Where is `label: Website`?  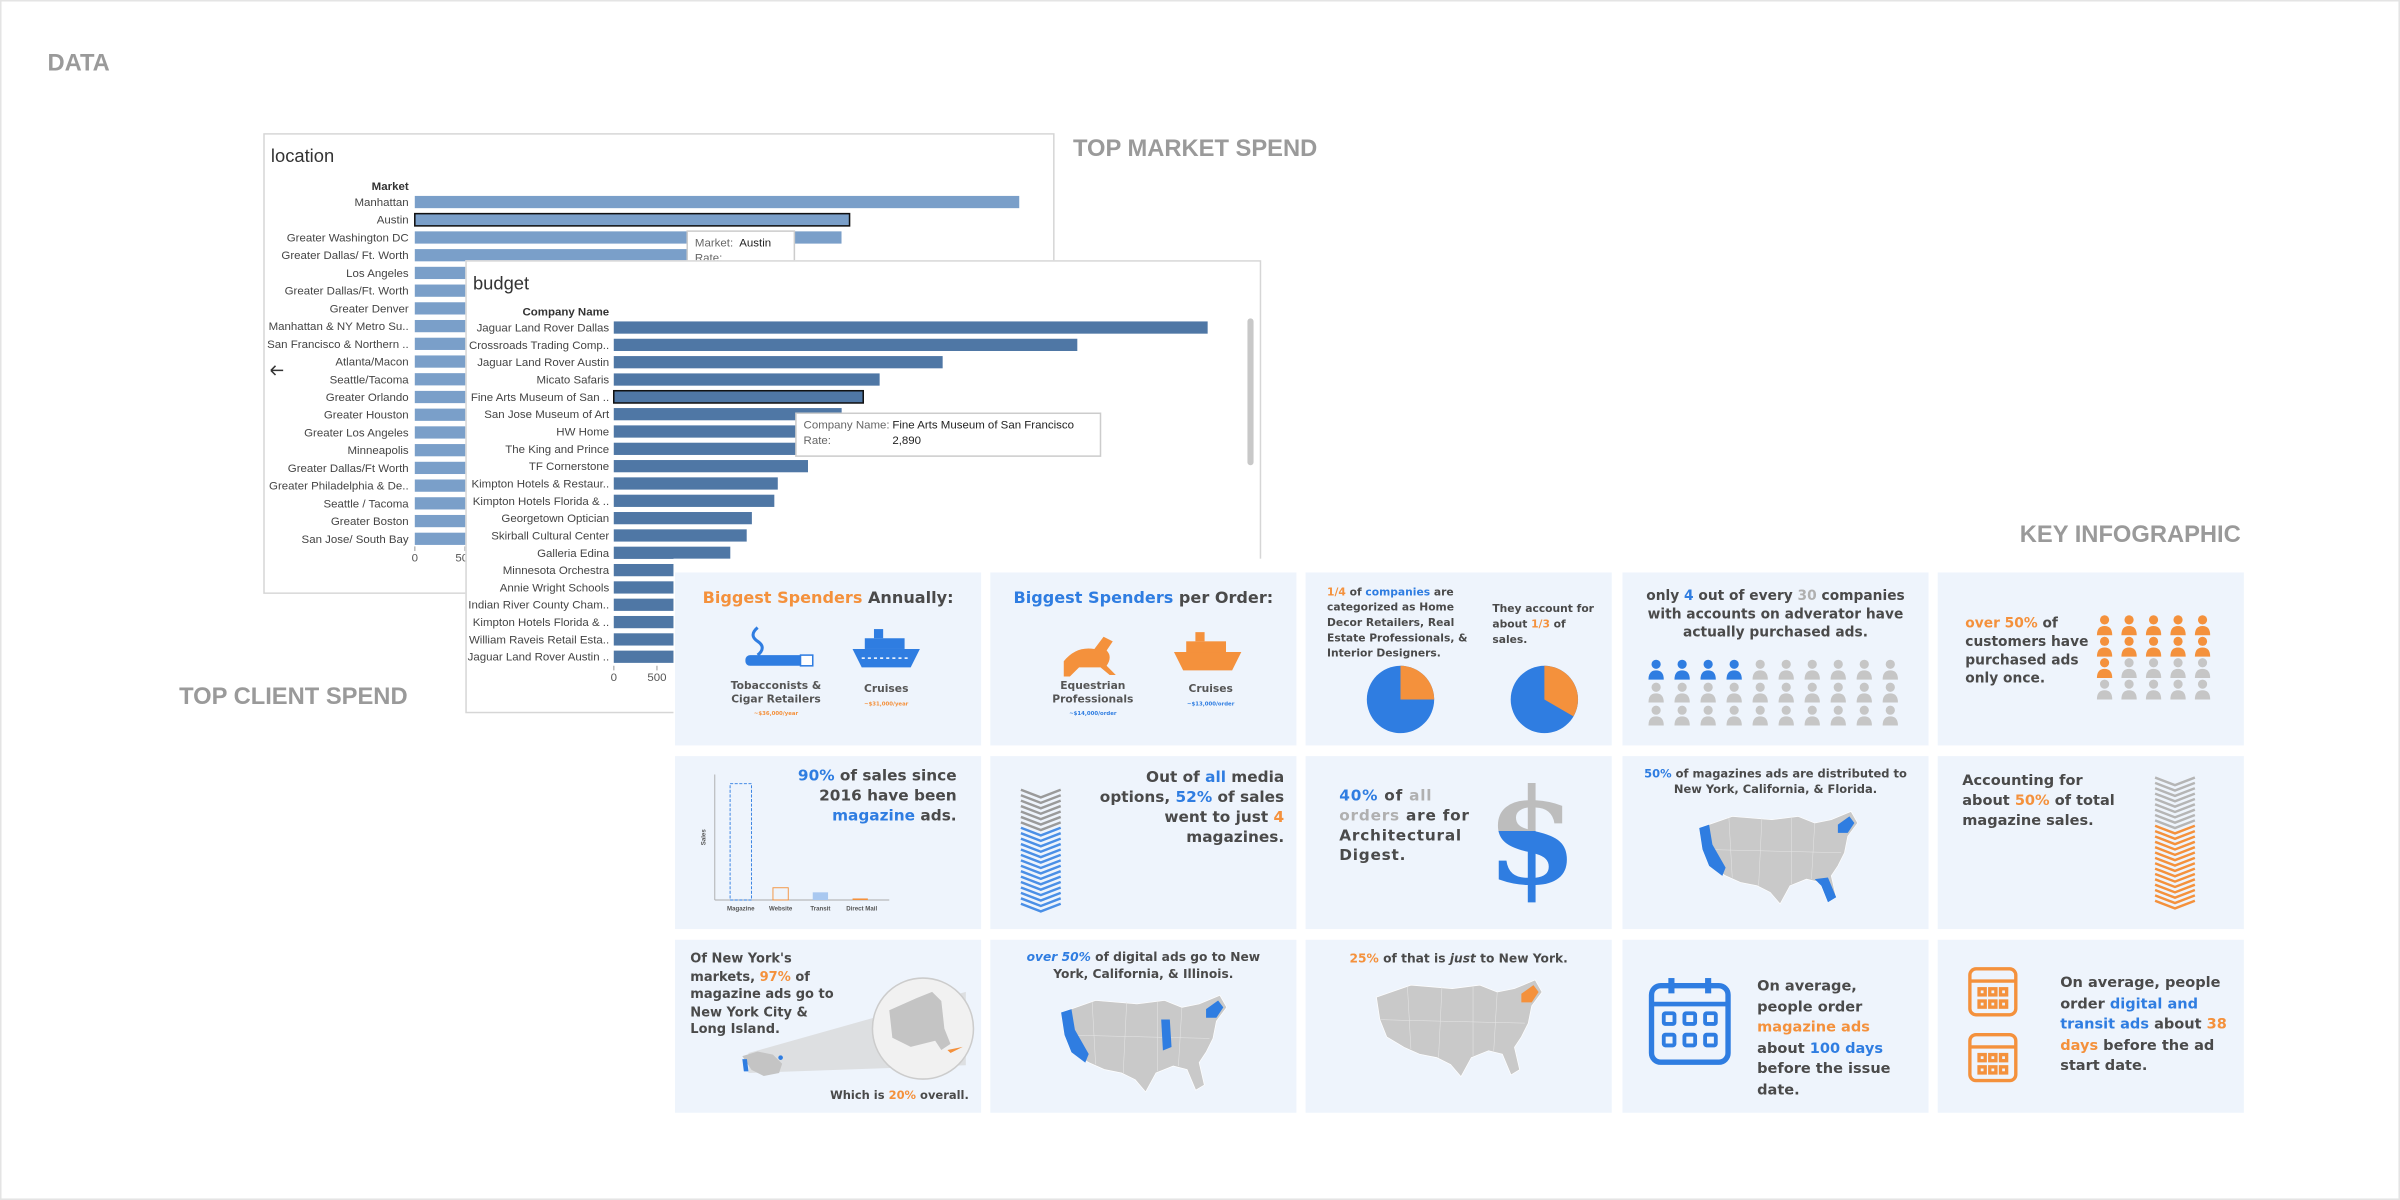
label: Website is located at coordinates (781, 909).